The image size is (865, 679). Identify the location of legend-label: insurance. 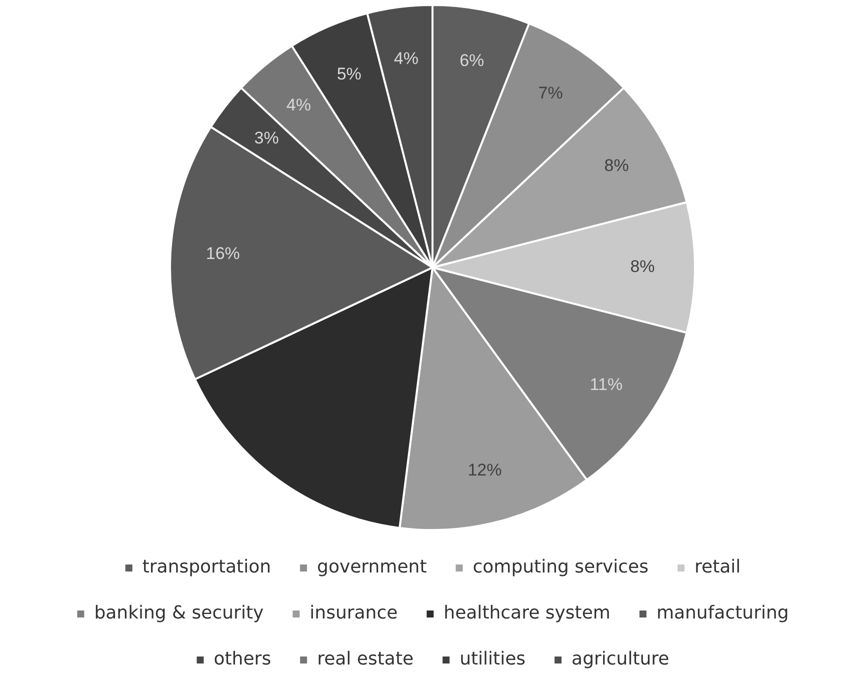
(354, 613).